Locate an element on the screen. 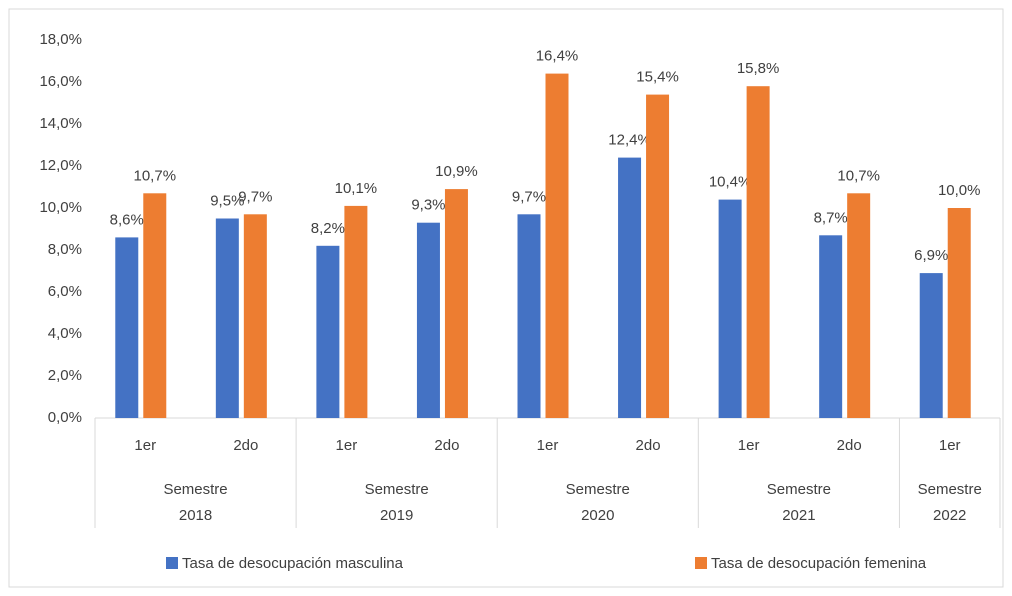 The height and width of the screenshot is (596, 1012). data-label: 10,9% is located at coordinates (456, 171).